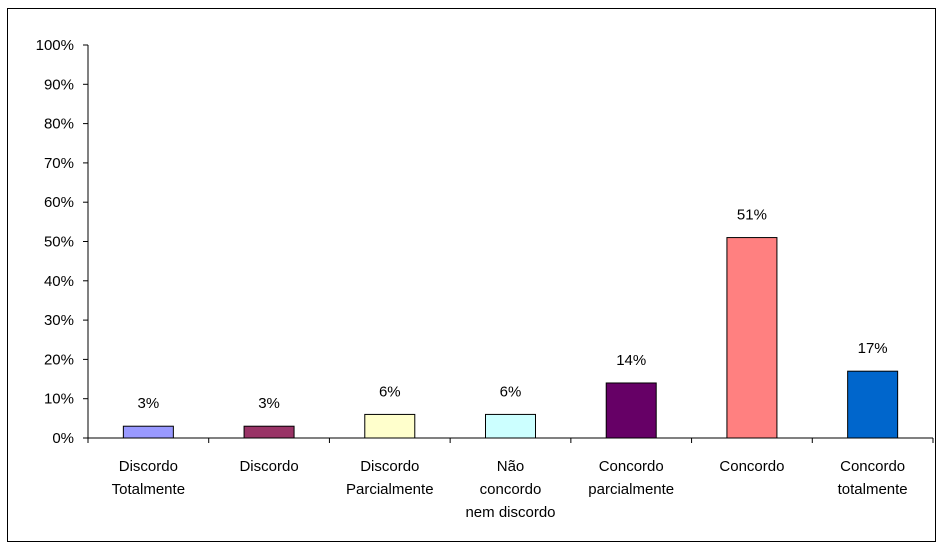 The width and height of the screenshot is (937, 543). I want to click on y-tick-label: 0%, so click(63, 438).